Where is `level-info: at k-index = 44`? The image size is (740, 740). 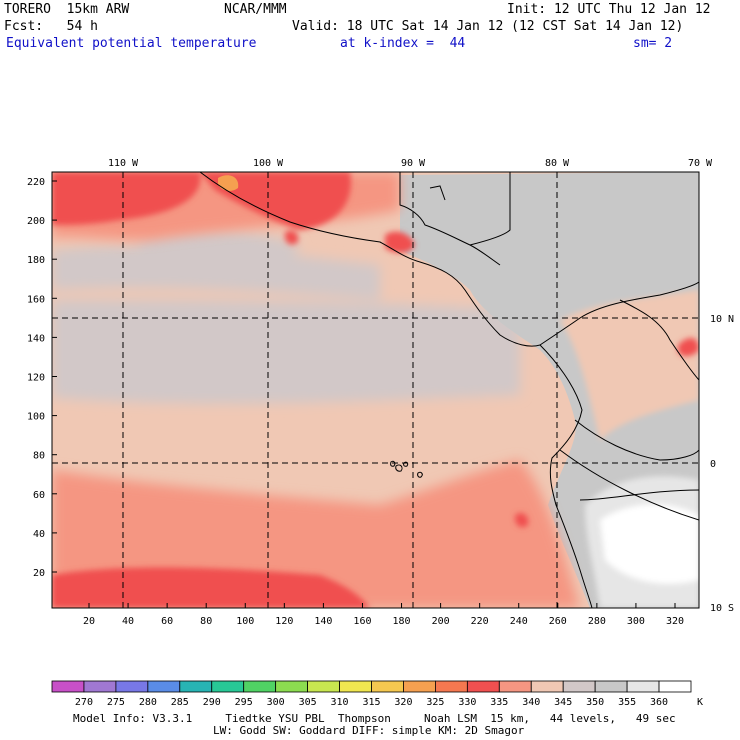 level-info: at k-index = 44 is located at coordinates (403, 43).